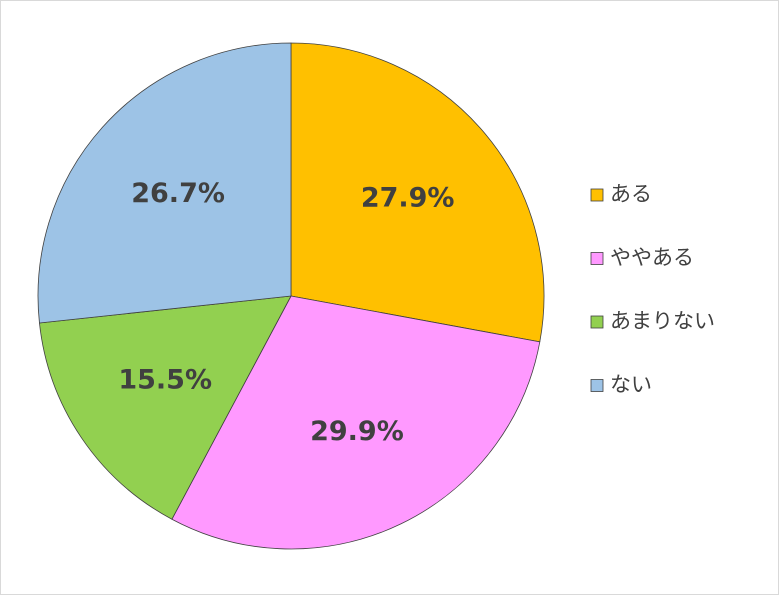 The width and height of the screenshot is (779, 595). What do you see at coordinates (408, 197) in the screenshot?
I see `data-label: 27.9%` at bounding box center [408, 197].